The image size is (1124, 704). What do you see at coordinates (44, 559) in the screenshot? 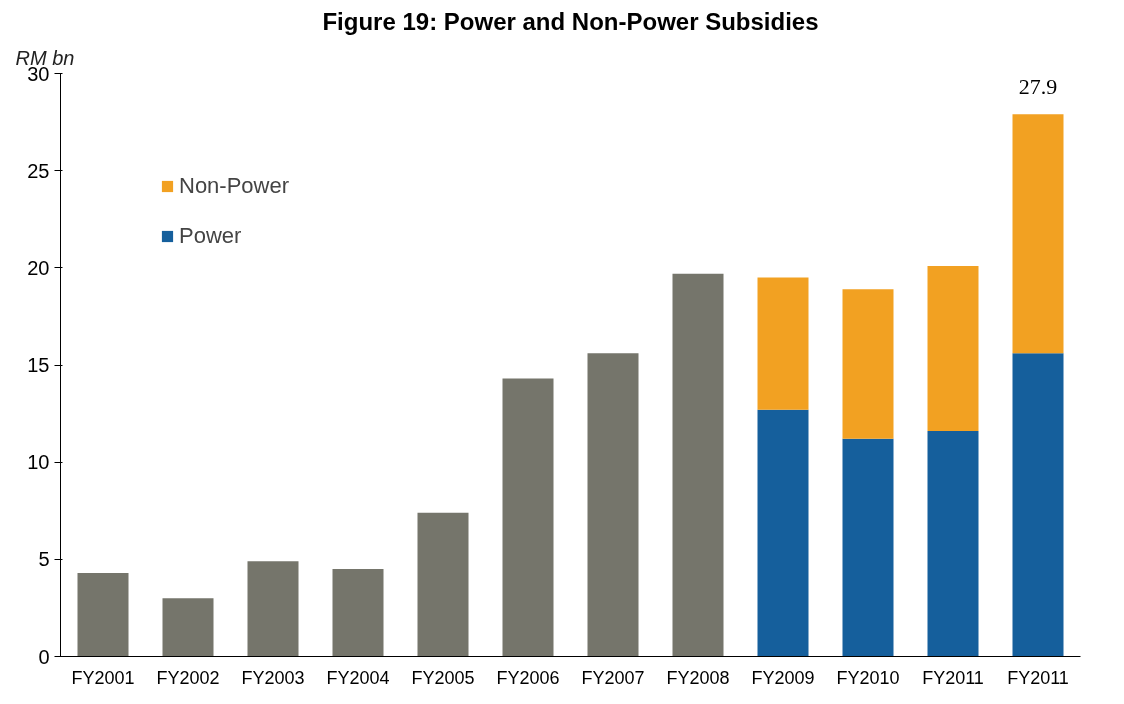
I see `y-tick-label: 5` at bounding box center [44, 559].